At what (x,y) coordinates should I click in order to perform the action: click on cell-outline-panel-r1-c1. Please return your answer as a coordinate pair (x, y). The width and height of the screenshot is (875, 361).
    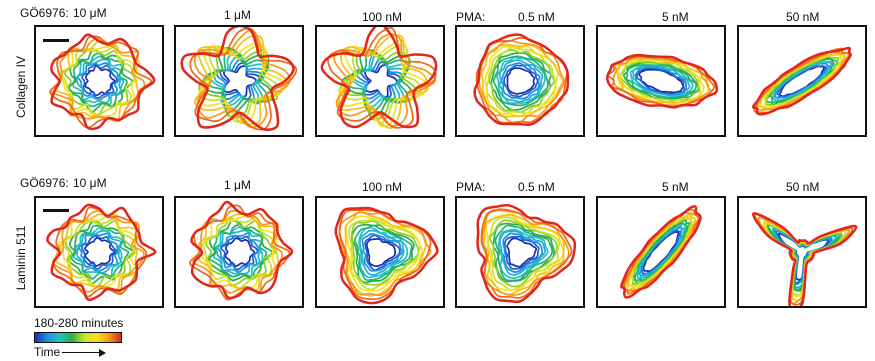
    Looking at the image, I should click on (99, 81).